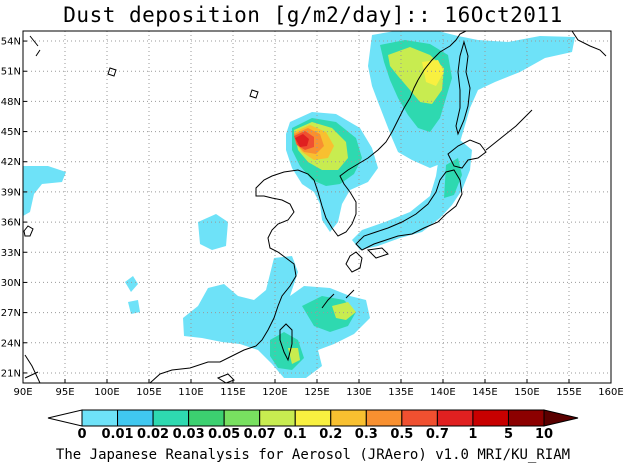  I want to click on x-tick-label: 140E, so click(442, 392).